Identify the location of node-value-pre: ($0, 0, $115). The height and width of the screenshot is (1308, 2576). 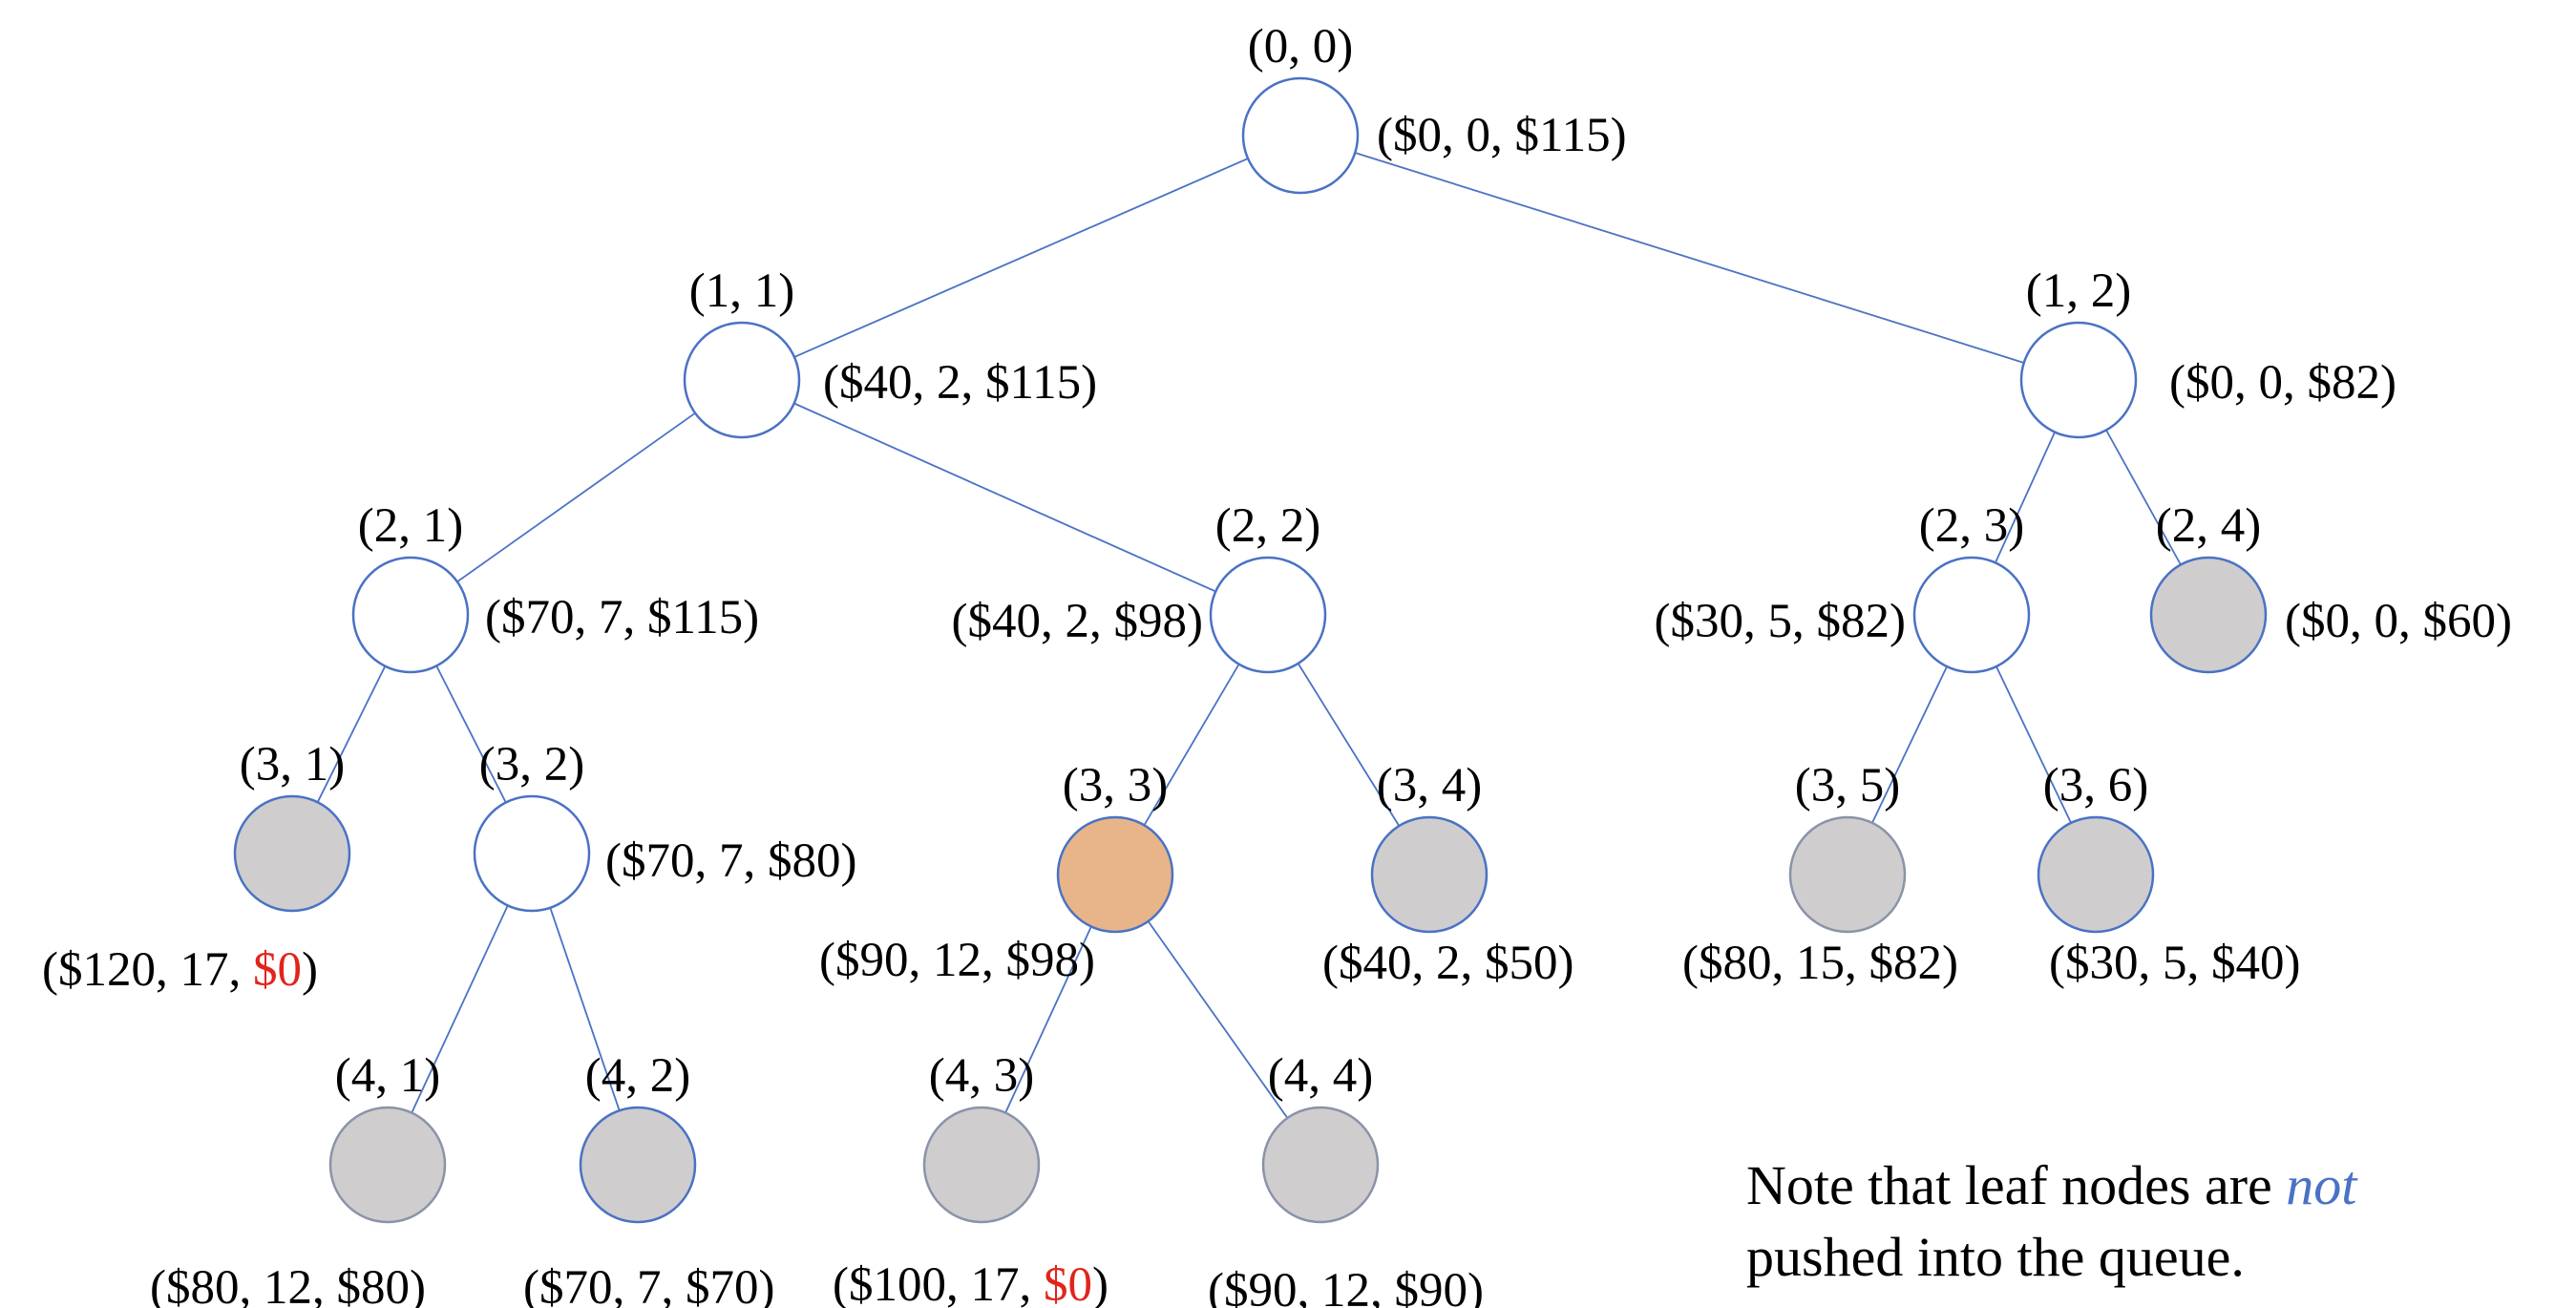
(1502, 135).